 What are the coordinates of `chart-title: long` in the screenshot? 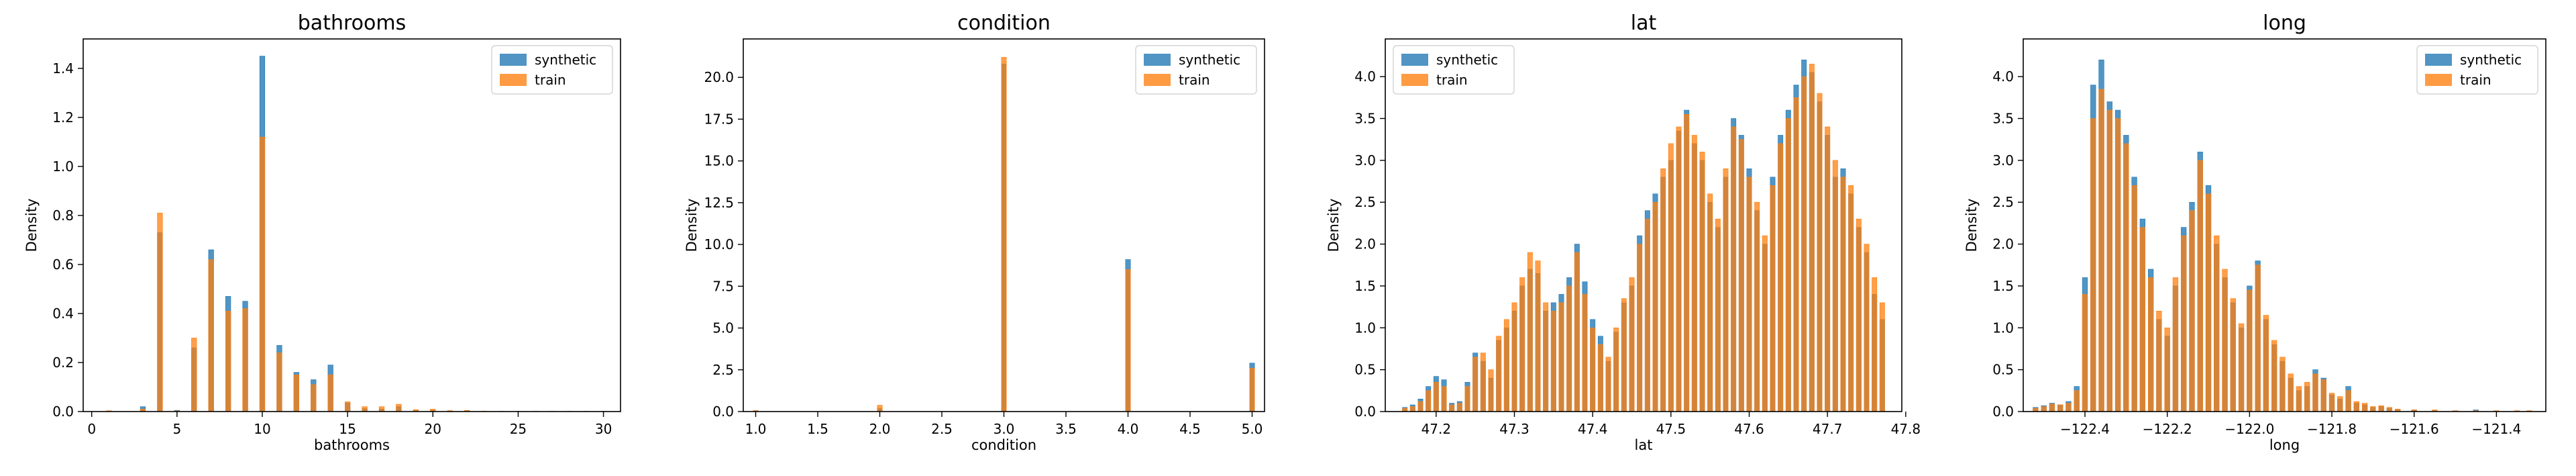 It's located at (2284, 23).